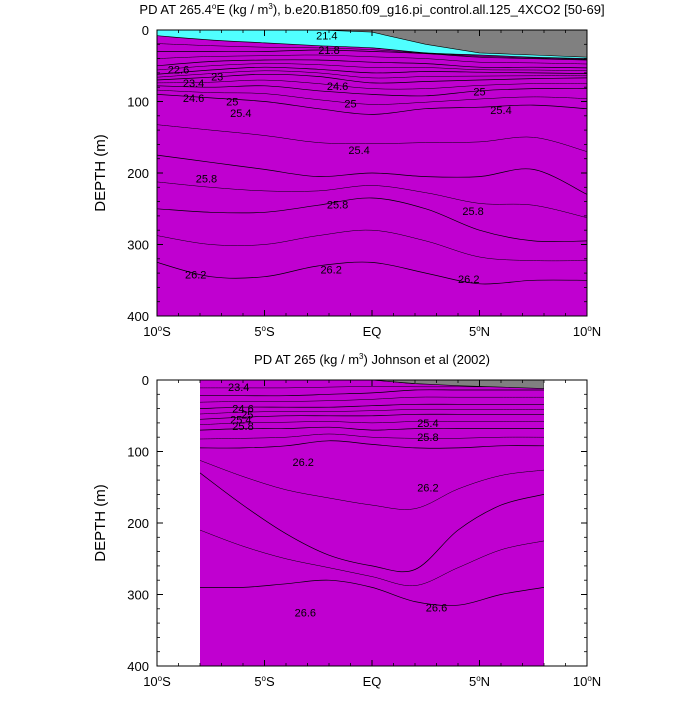 This screenshot has height=705, width=700. I want to click on contour-label: 22.6, so click(178, 70).